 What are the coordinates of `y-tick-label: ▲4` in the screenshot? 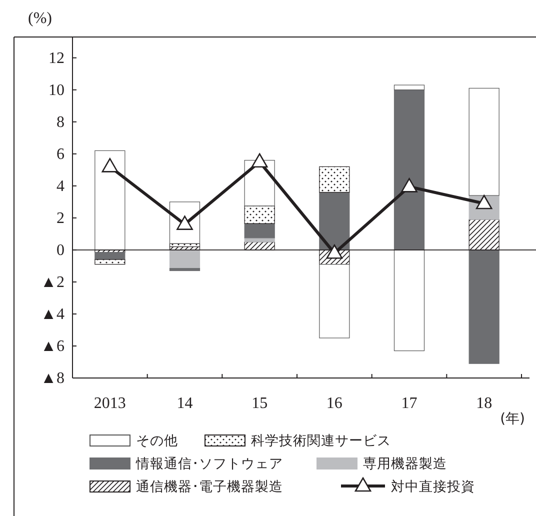 It's located at (52, 314).